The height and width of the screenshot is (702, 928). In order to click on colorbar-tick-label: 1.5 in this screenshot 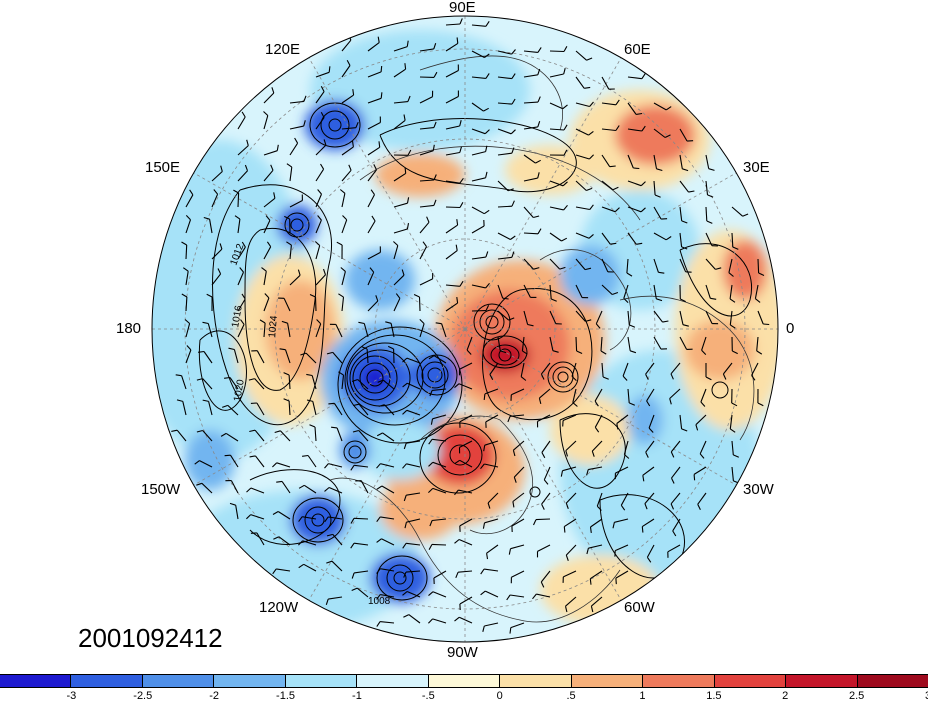, I will do `click(714, 696)`.